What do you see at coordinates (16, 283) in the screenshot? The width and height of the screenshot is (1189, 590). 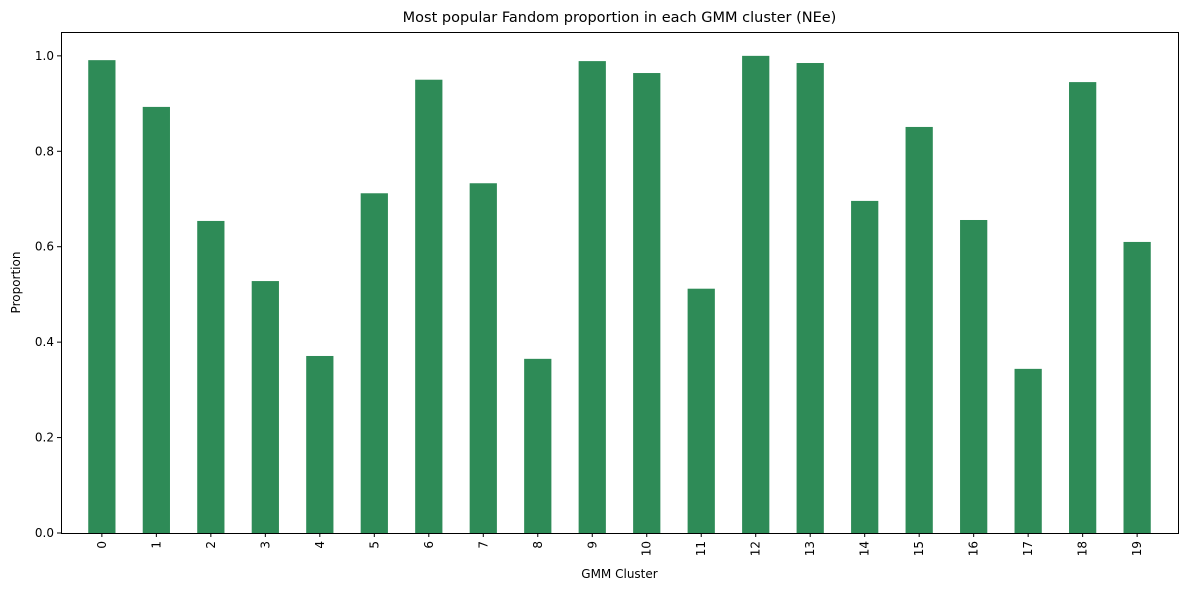 I see `y-axis-label: Proportion` at bounding box center [16, 283].